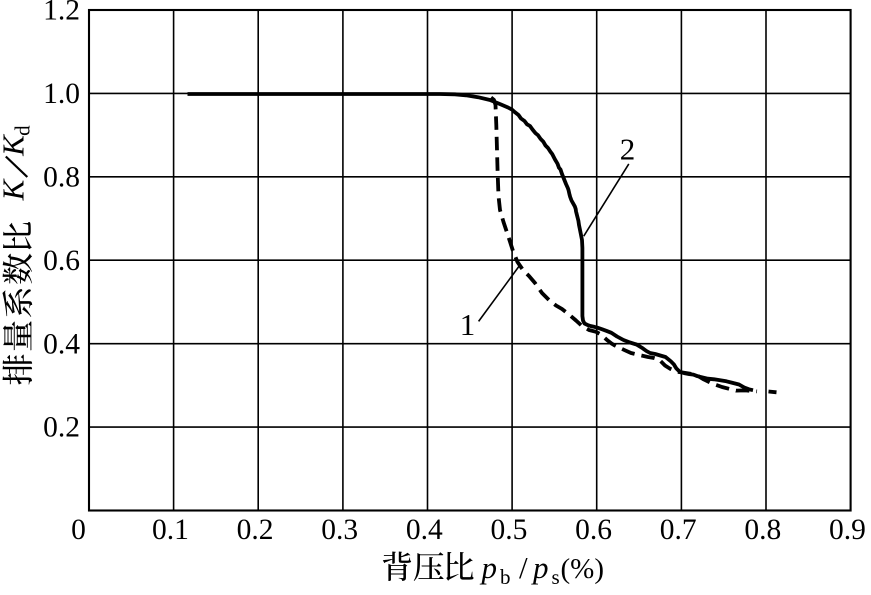 The image size is (871, 595). I want to click on svg-text: 1.0, so click(61, 94).